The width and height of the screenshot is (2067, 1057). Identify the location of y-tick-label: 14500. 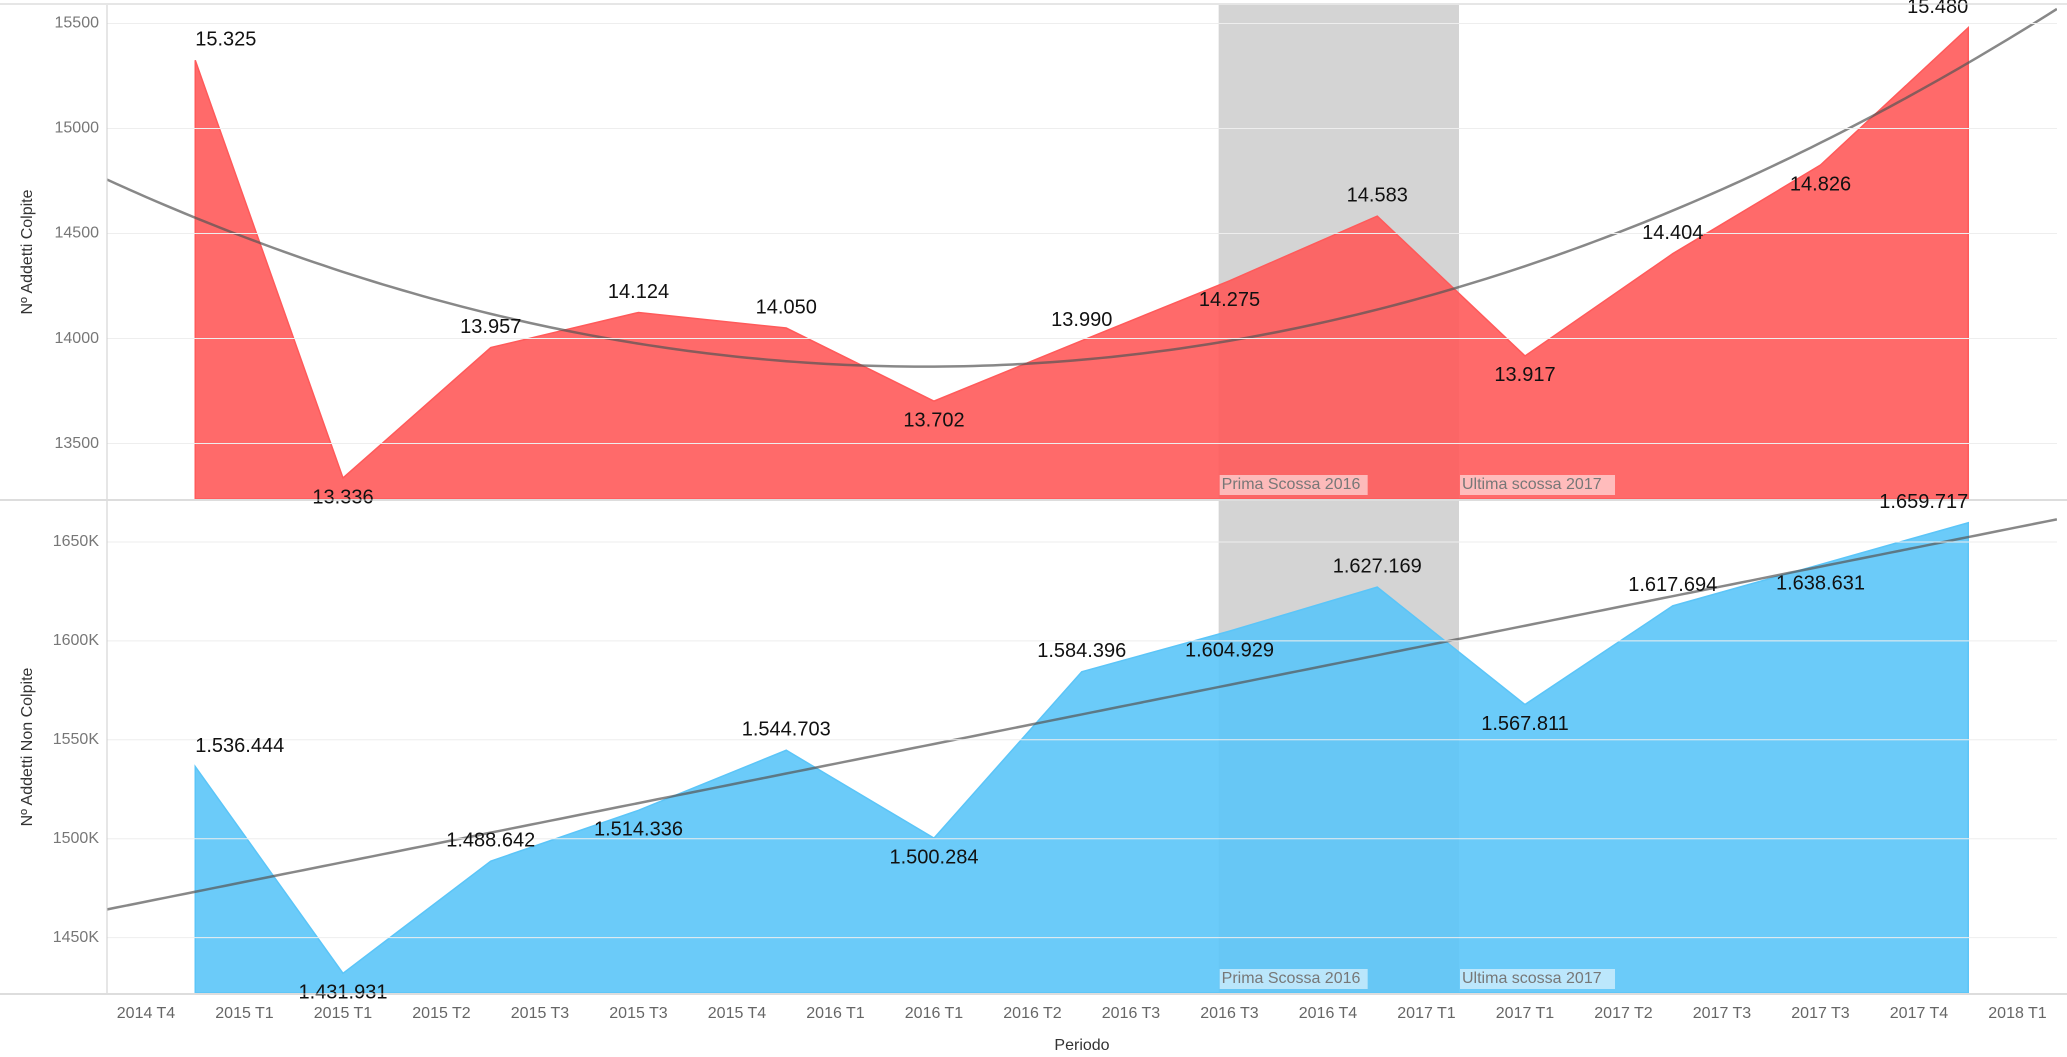
(77, 233).